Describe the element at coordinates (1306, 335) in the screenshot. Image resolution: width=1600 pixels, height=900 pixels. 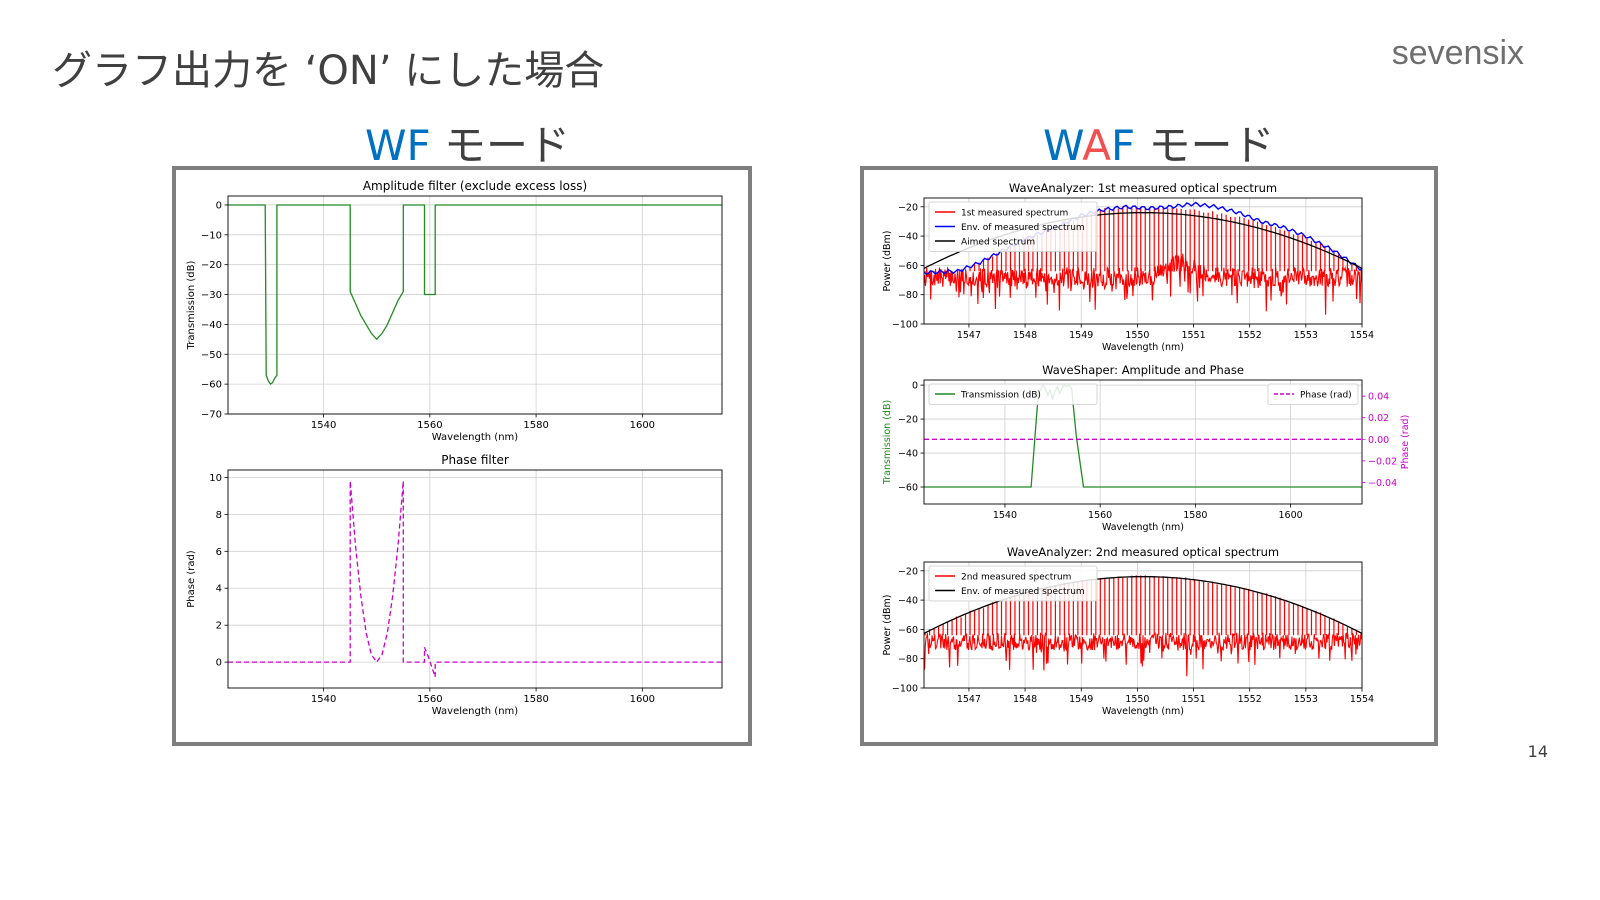
I see `x-tick-label: 1553` at that location.